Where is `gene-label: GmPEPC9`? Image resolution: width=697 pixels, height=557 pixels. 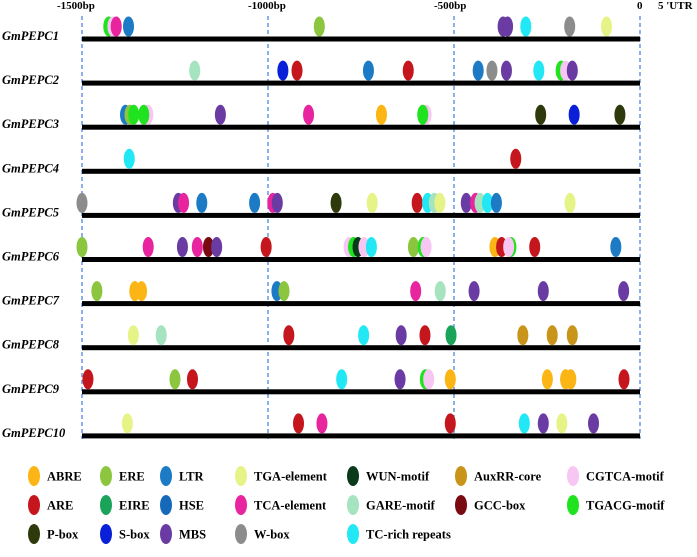
gene-label: GmPEPC9 is located at coordinates (31, 389).